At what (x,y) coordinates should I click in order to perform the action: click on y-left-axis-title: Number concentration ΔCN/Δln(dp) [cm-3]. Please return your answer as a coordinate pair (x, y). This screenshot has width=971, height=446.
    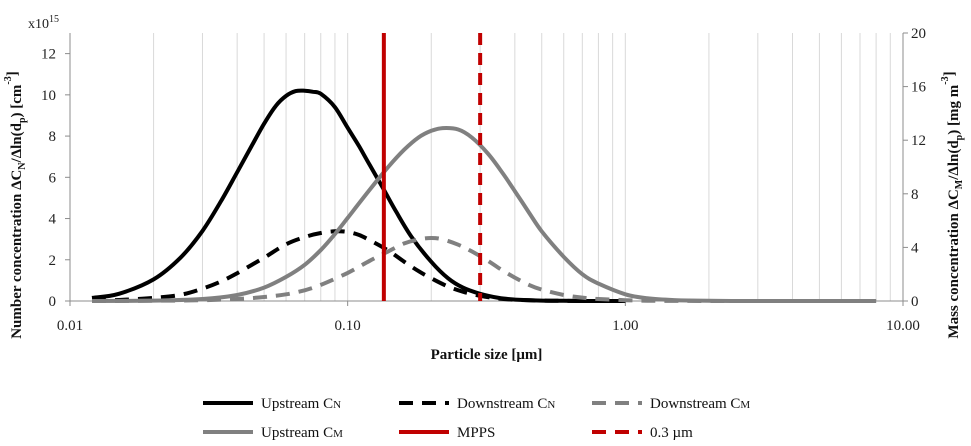
    Looking at the image, I should click on (15, 205).